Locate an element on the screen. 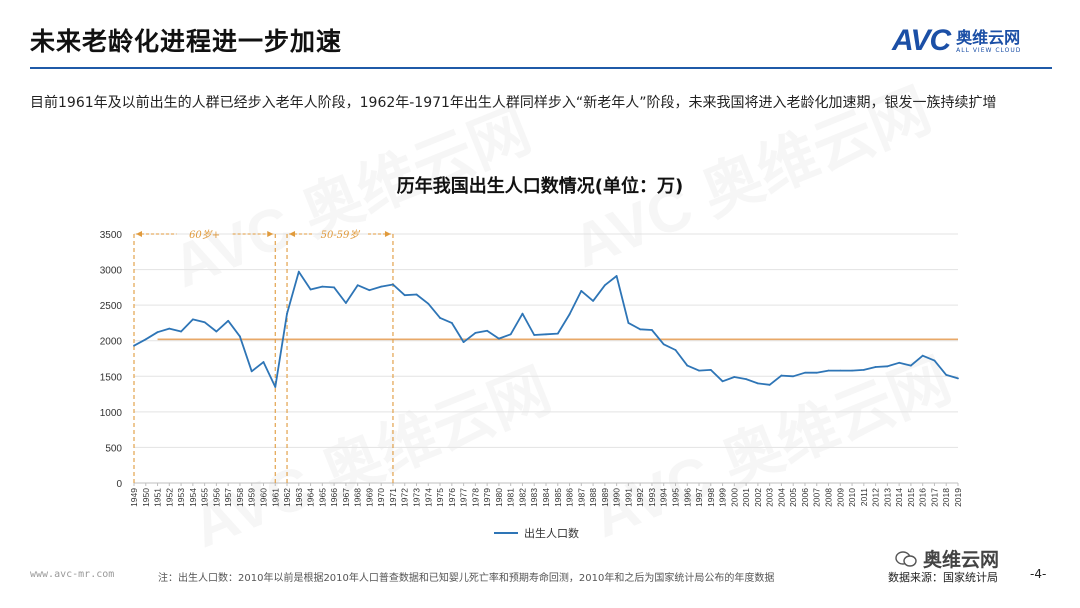  x-tick-label: 1999 is located at coordinates (723, 497).